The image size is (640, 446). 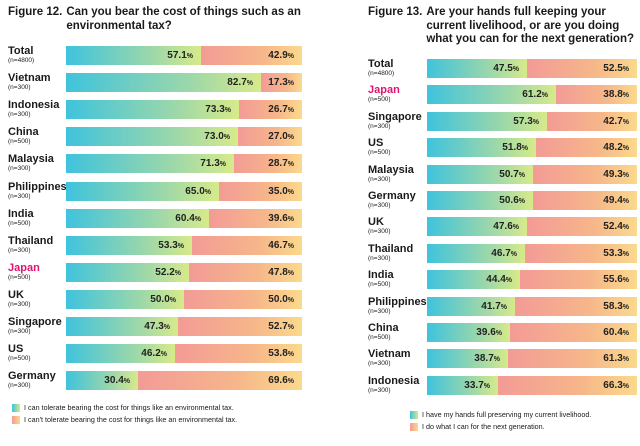 I want to click on stacked-bar: 73.0% 27.0%, so click(x=184, y=137).